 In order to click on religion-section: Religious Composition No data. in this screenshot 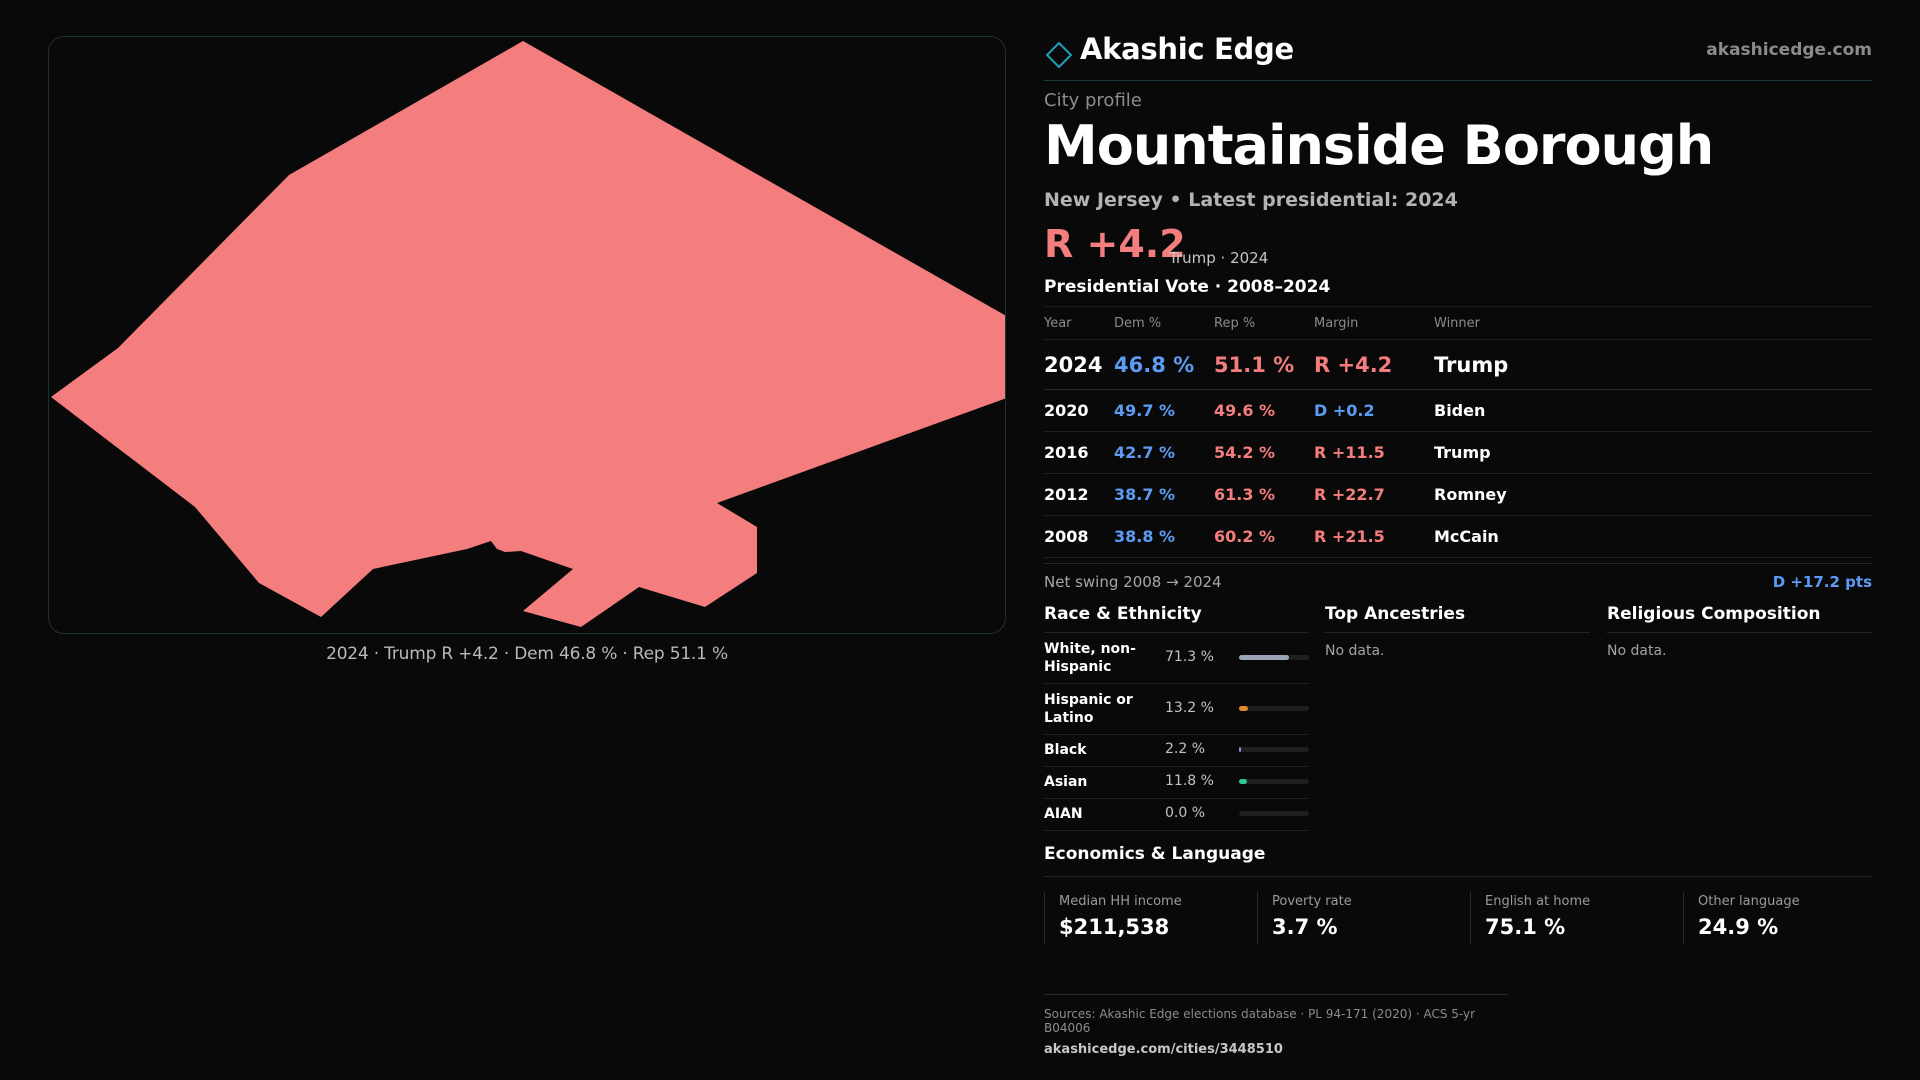, I will do `click(1739, 629)`.